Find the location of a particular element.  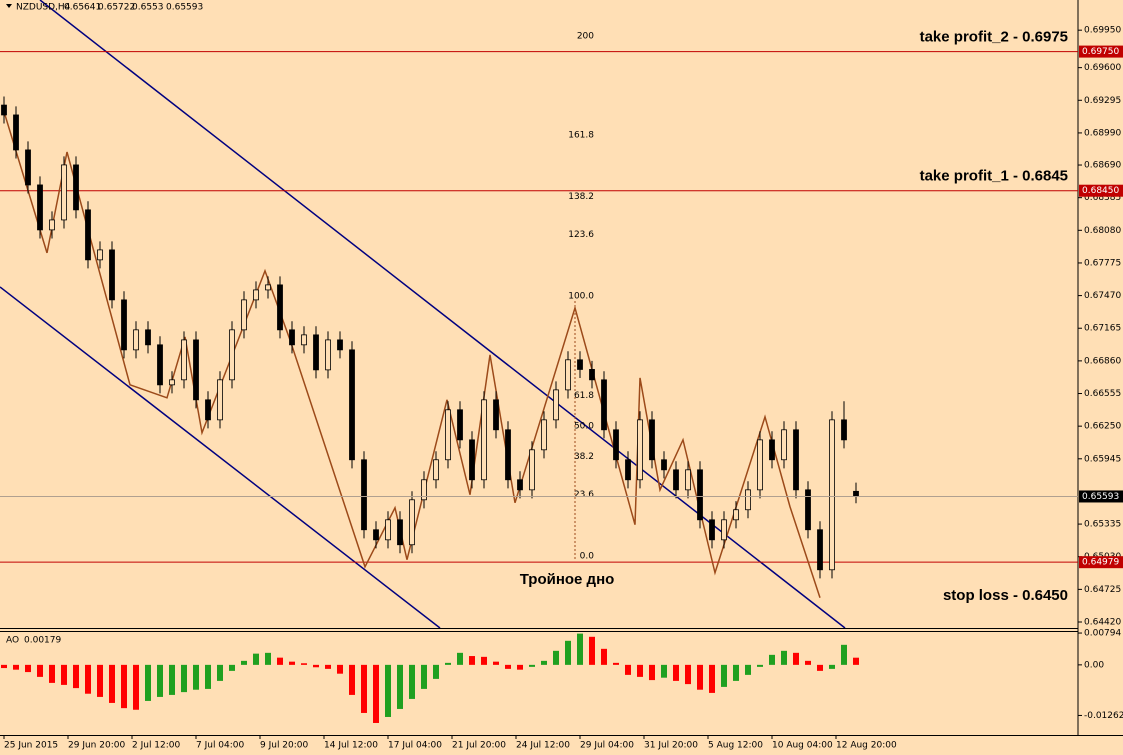

x-tick-label: 29 Jun 20:00 is located at coordinates (96, 746).